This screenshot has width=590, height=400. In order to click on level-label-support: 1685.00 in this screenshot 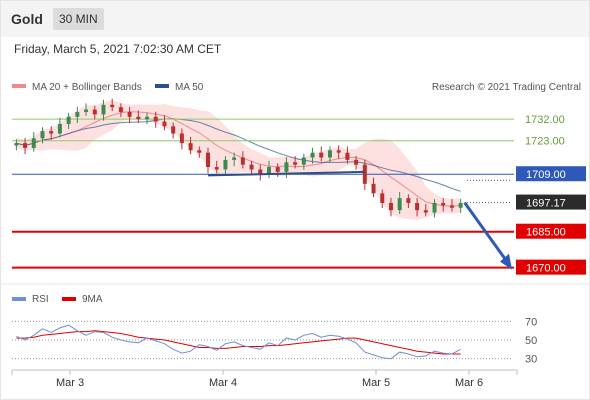, I will do `click(546, 233)`.